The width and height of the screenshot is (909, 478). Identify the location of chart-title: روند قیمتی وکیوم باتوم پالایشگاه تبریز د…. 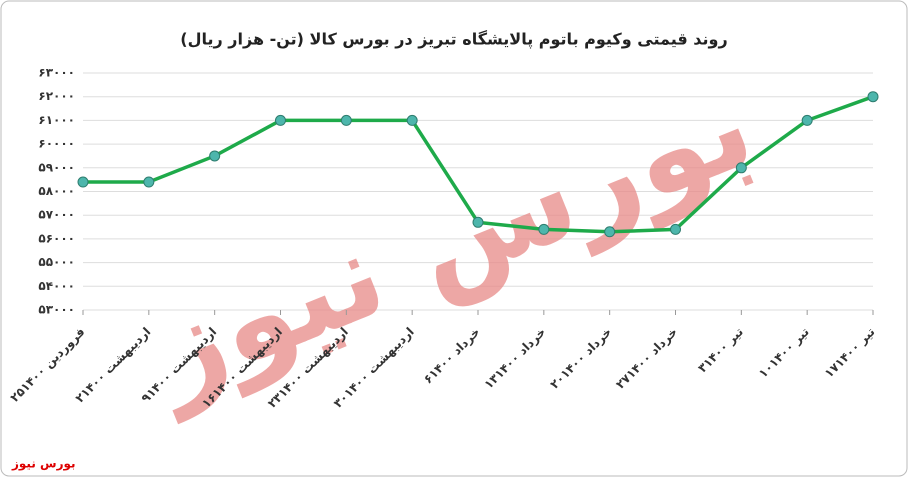
(453, 40).